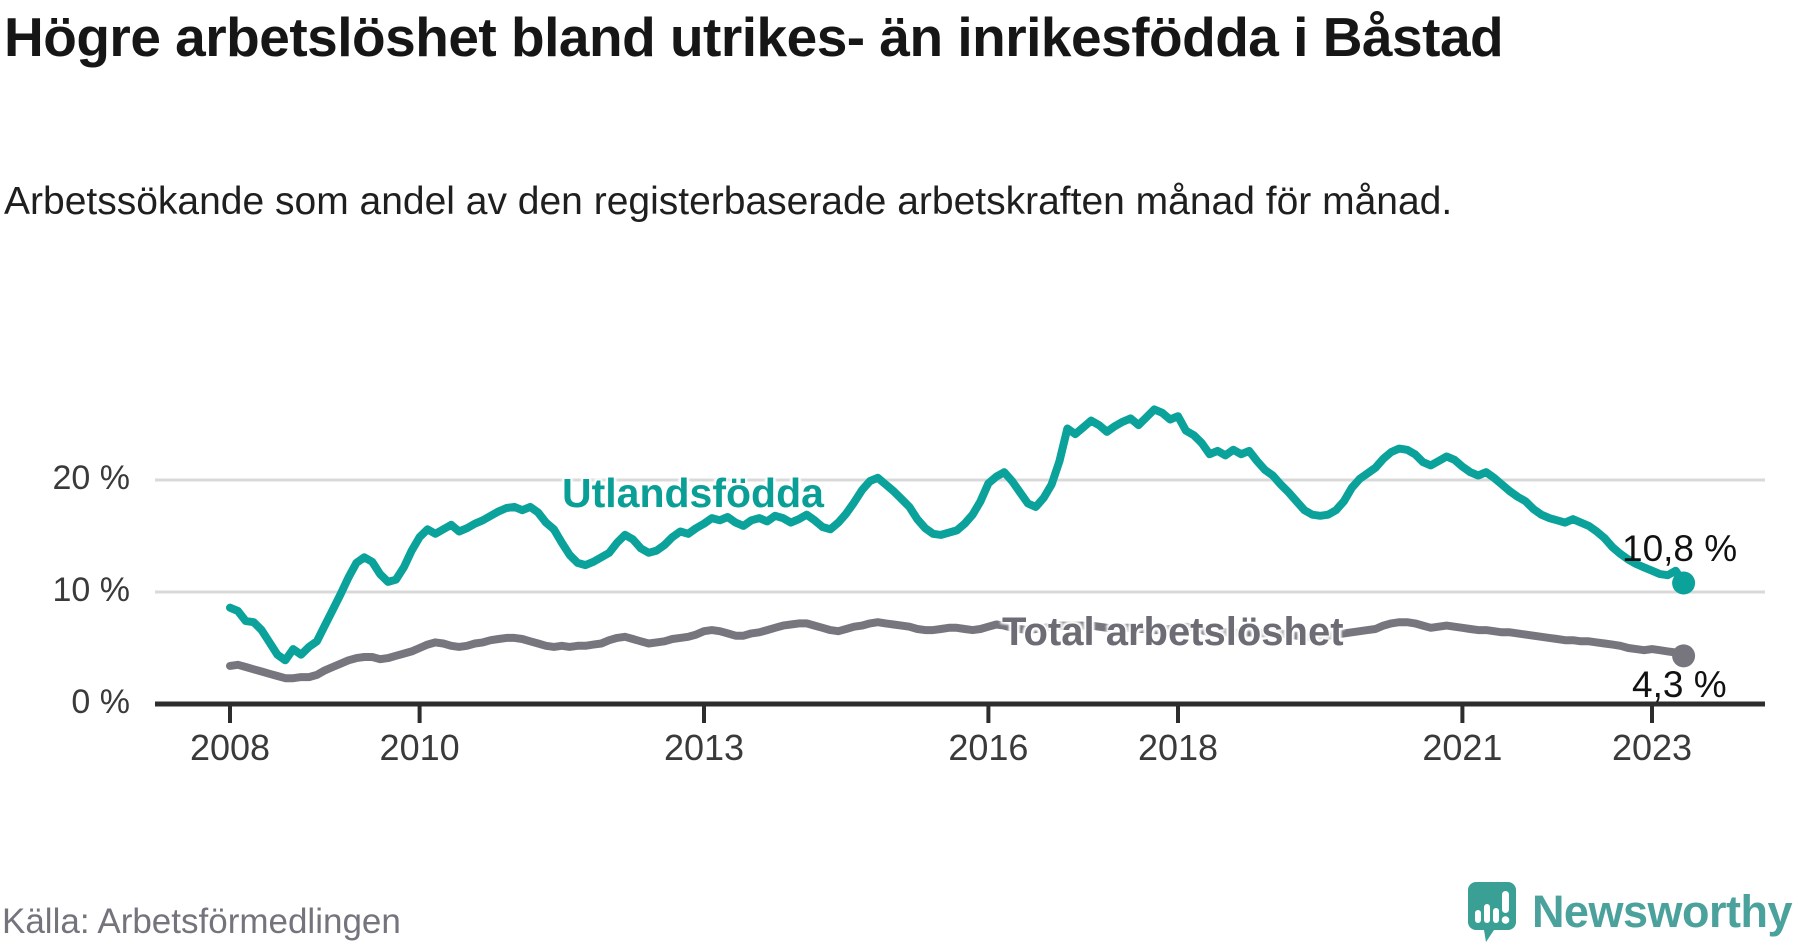 The width and height of the screenshot is (1800, 948). I want to click on end-value-label-total: 4,3 %, so click(1679, 684).